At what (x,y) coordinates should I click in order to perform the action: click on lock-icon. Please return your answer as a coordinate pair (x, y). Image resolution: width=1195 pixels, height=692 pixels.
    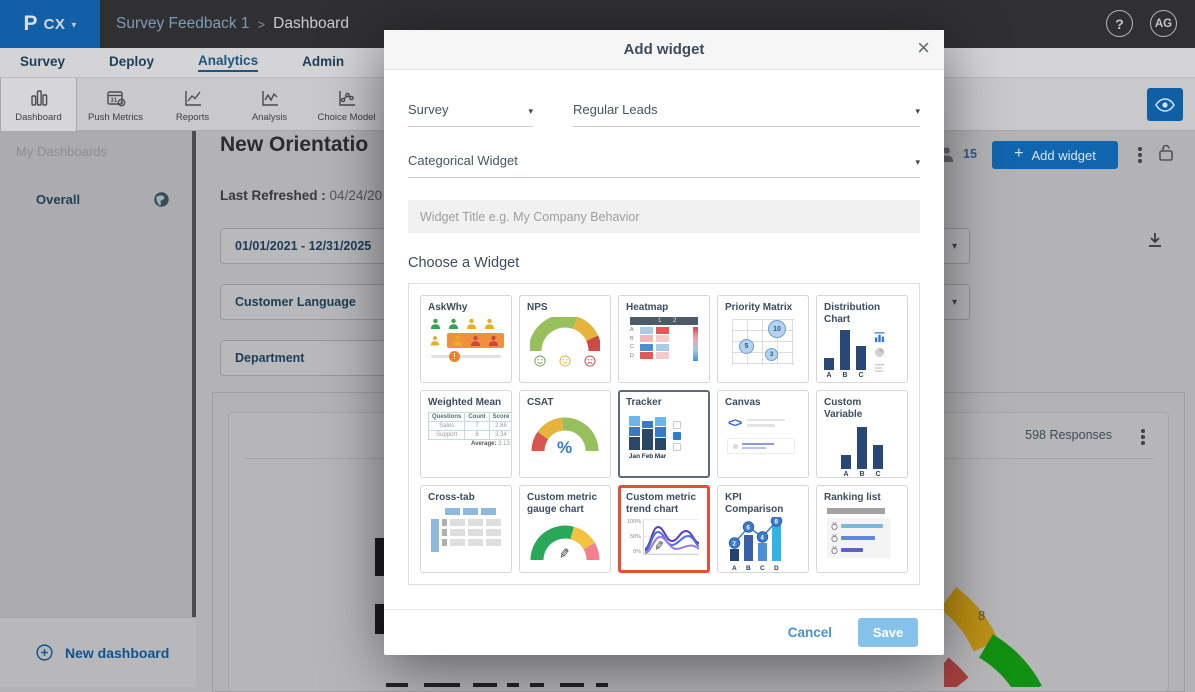
    Looking at the image, I should click on (1166, 155).